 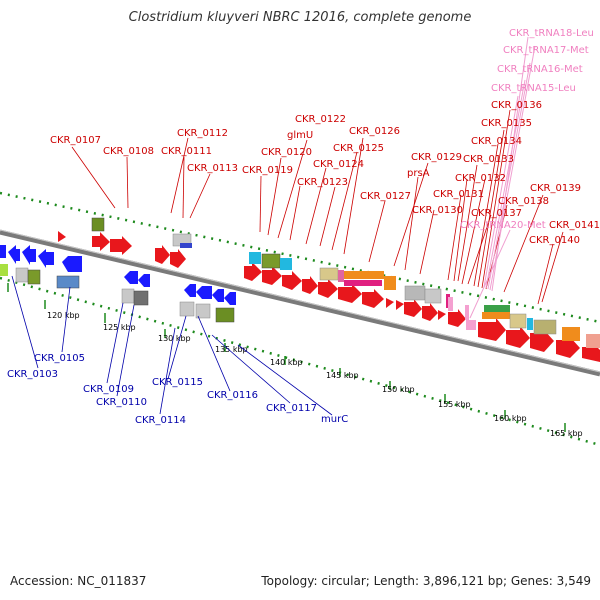 I want to click on label-0131: CKR_0131, so click(x=458, y=194).